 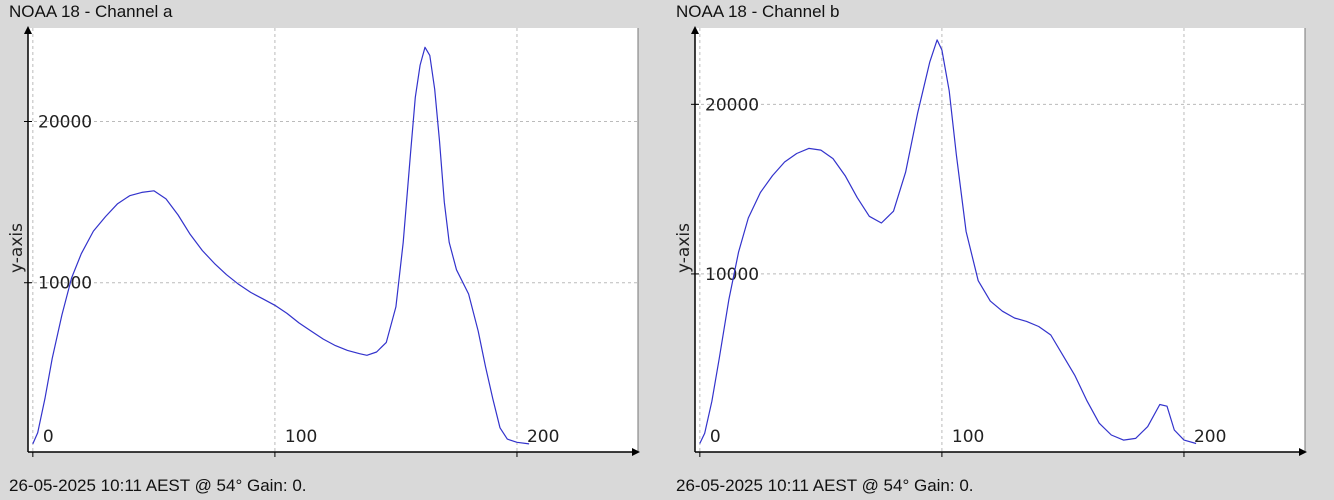 What do you see at coordinates (695, 30) in the screenshot?
I see `y-axis-arrow-channel-b` at bounding box center [695, 30].